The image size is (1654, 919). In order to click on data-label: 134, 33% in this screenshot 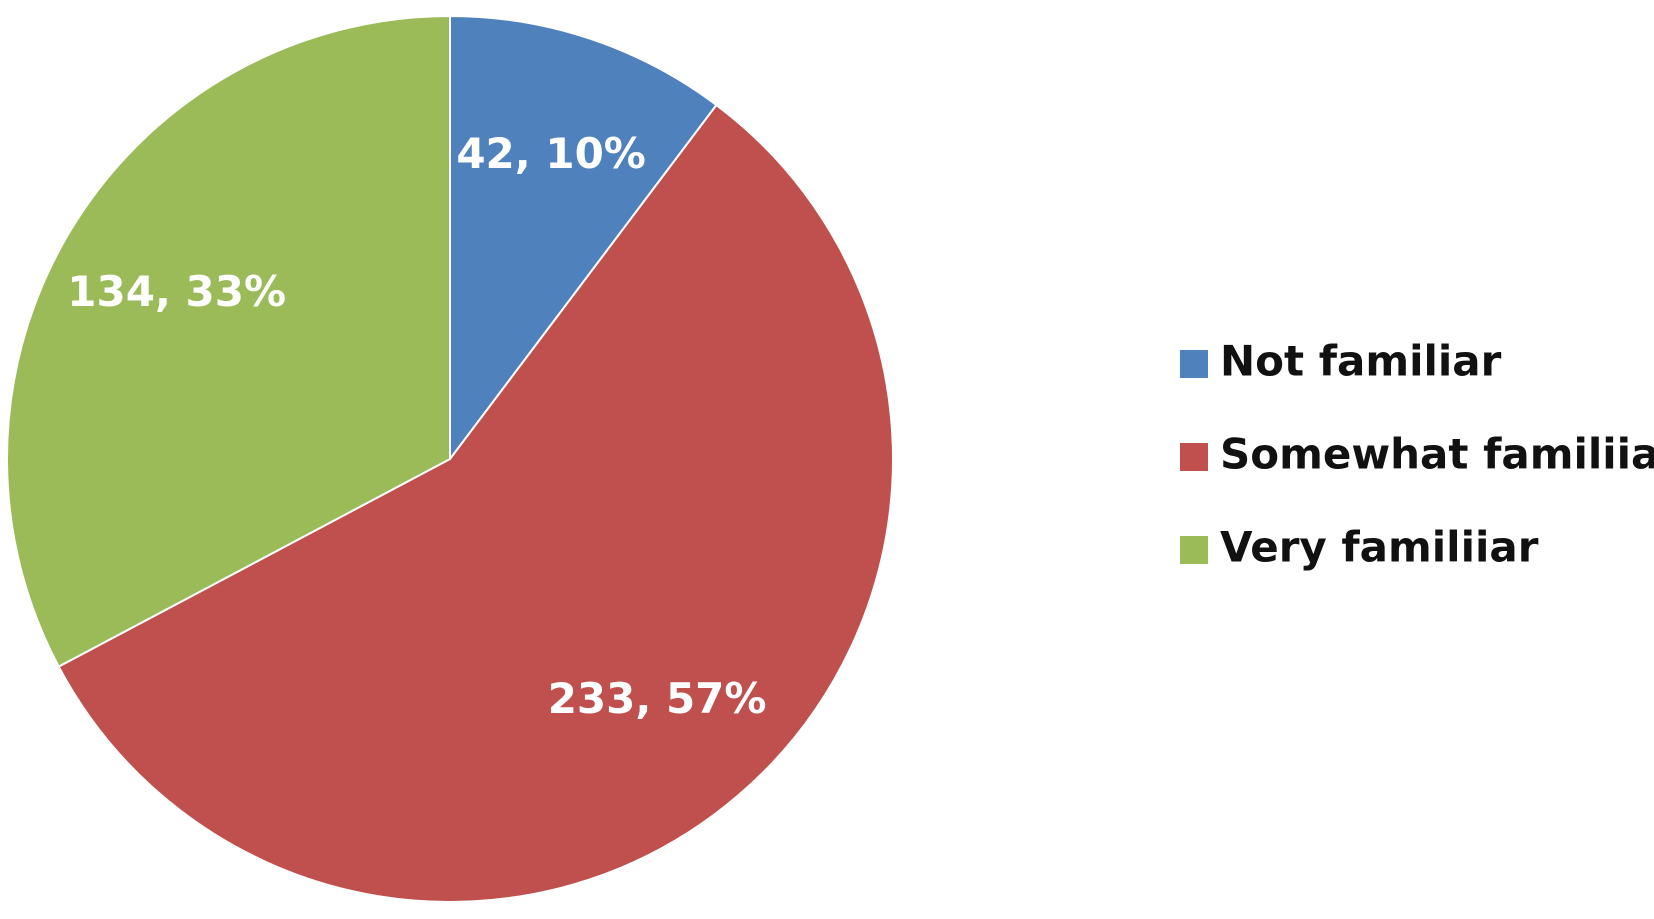, I will do `click(176, 291)`.